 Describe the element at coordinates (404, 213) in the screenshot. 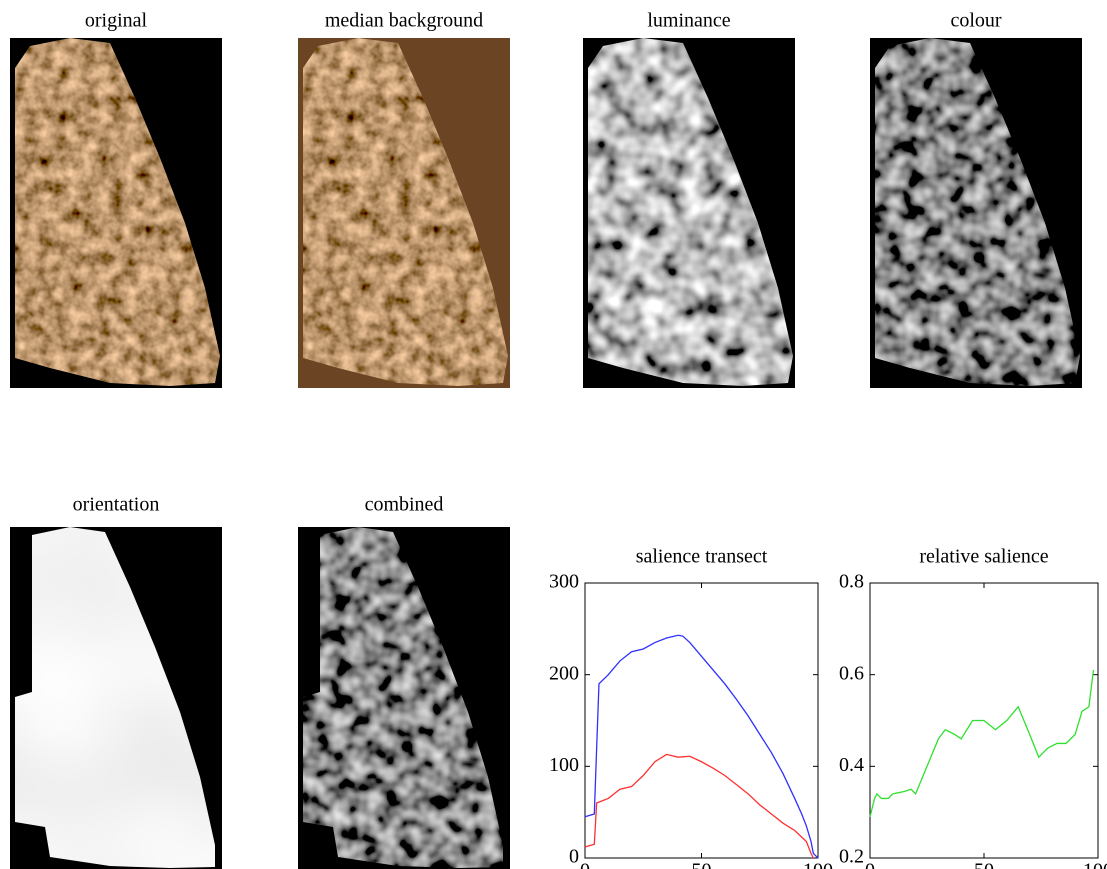

I see `image-median-background` at that location.